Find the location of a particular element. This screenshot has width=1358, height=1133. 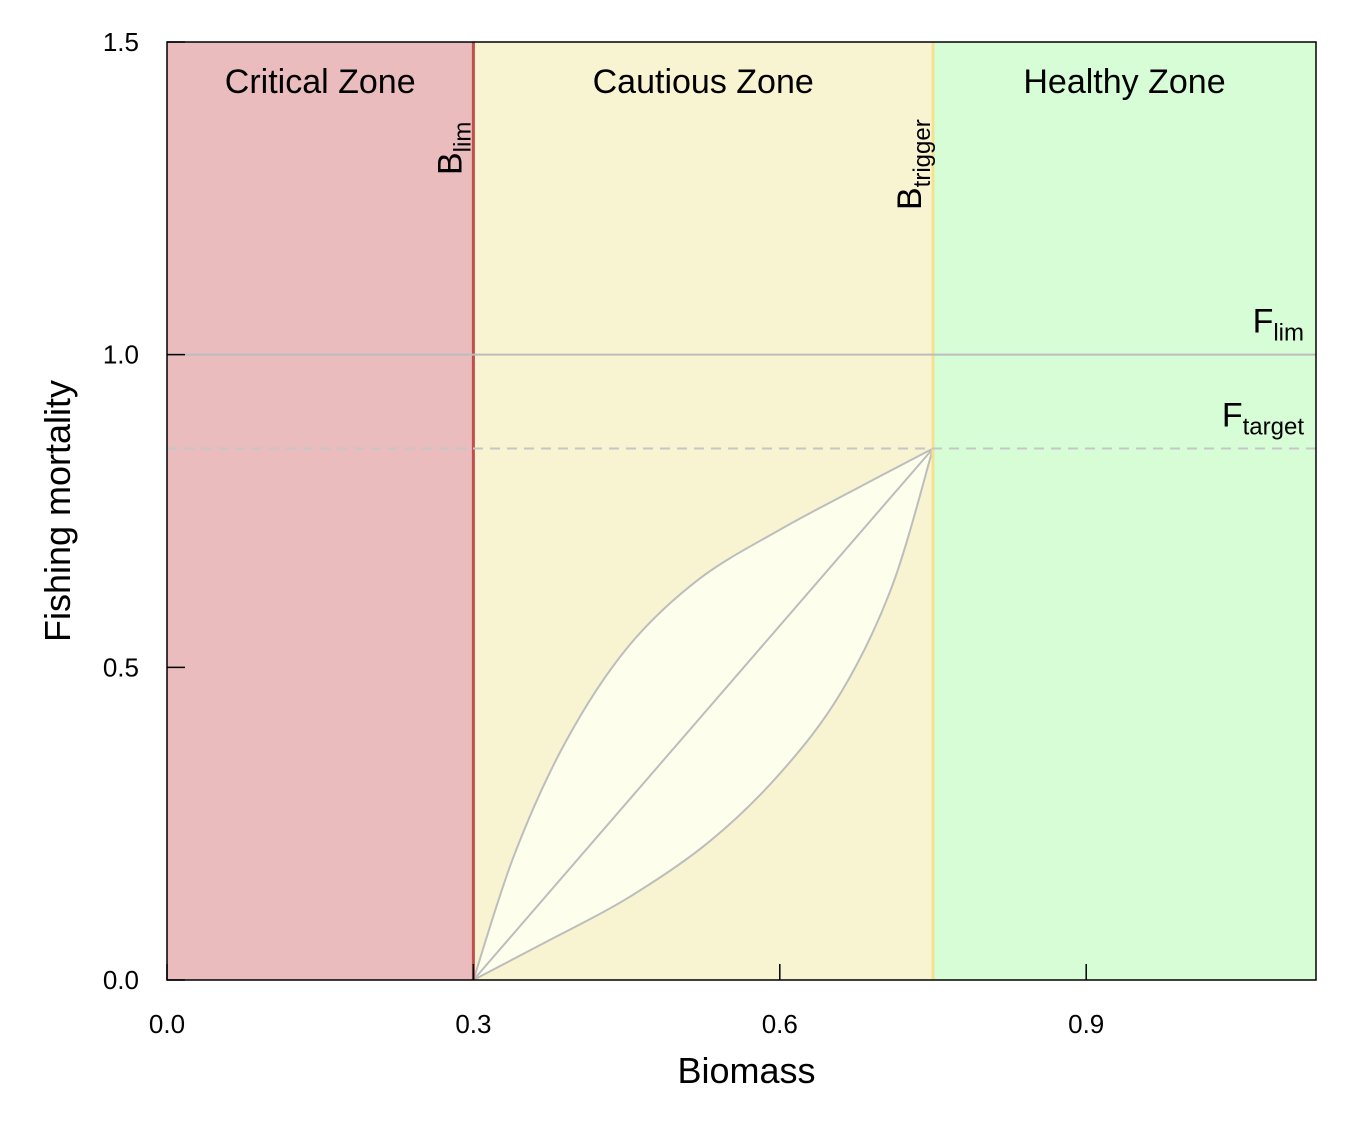

x-axis-title: Biomass is located at coordinates (746, 1070).